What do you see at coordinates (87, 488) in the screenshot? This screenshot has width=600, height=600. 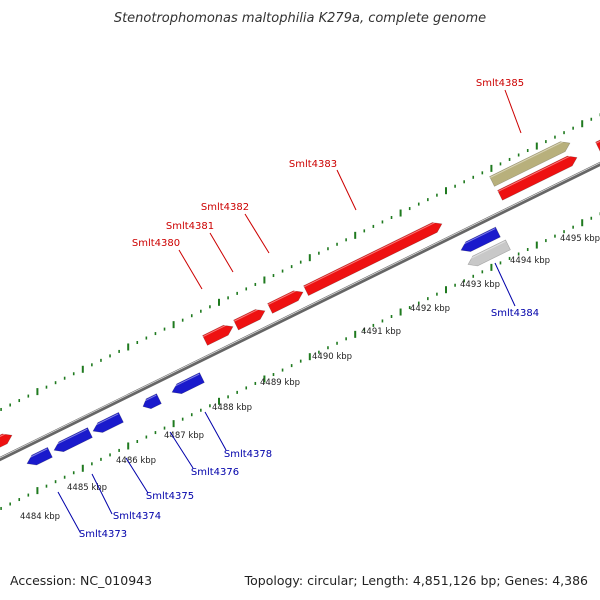 I see `kbp-label: 4485 kbp` at bounding box center [87, 488].